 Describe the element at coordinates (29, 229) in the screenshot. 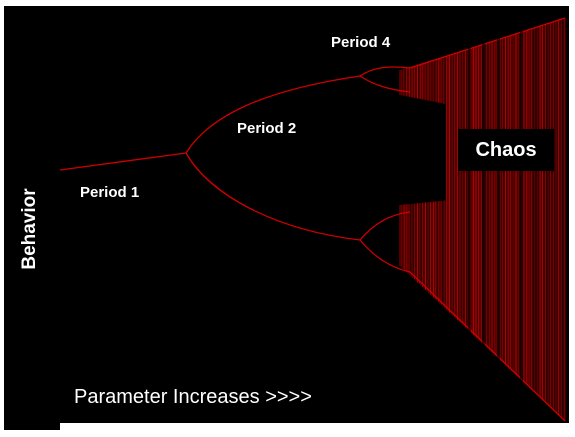

I see `y-axis-label: Behavior` at that location.